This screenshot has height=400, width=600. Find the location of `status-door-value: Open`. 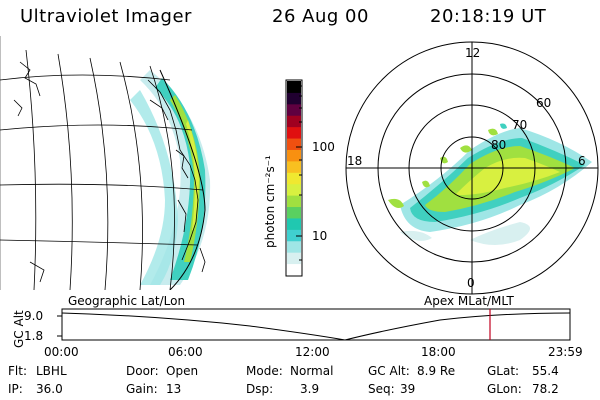

status-door-value: Open is located at coordinates (182, 371).